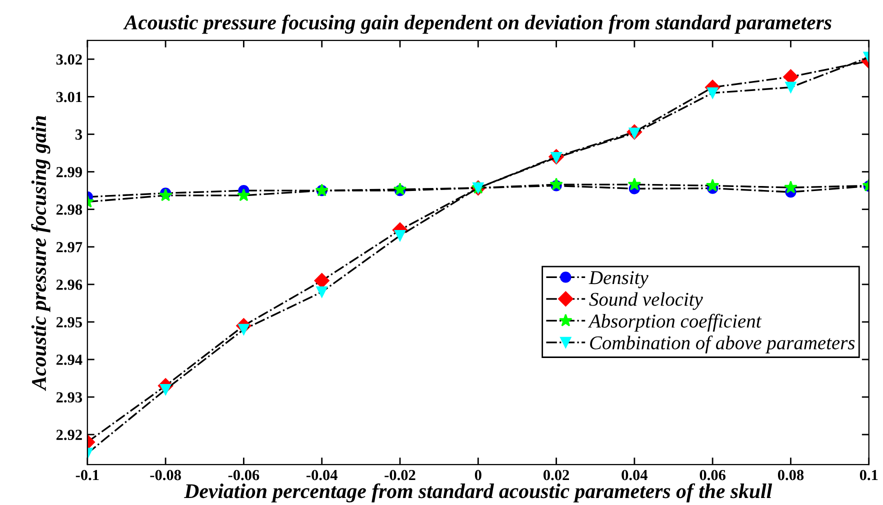 The width and height of the screenshot is (883, 505). What do you see at coordinates (69, 247) in the screenshot?
I see `y-tick-label: 2.97` at bounding box center [69, 247].